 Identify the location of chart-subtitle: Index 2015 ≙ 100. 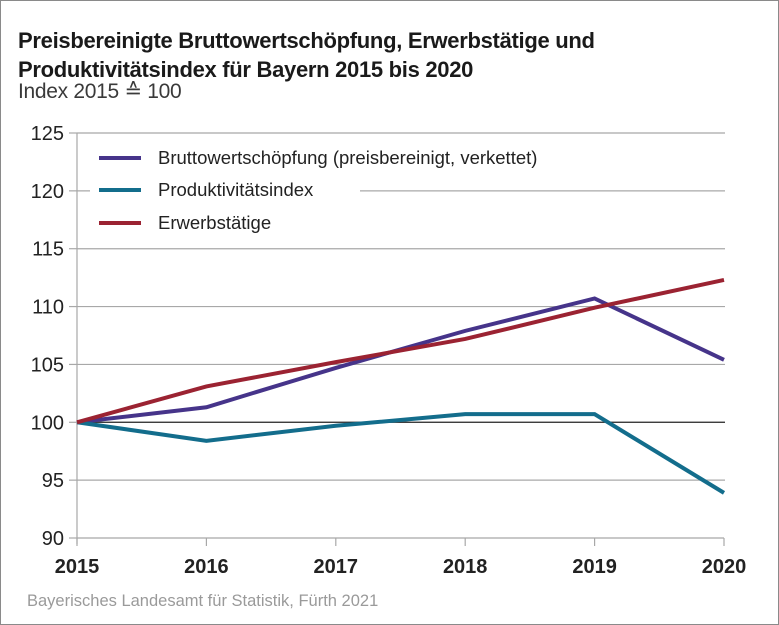
(100, 91).